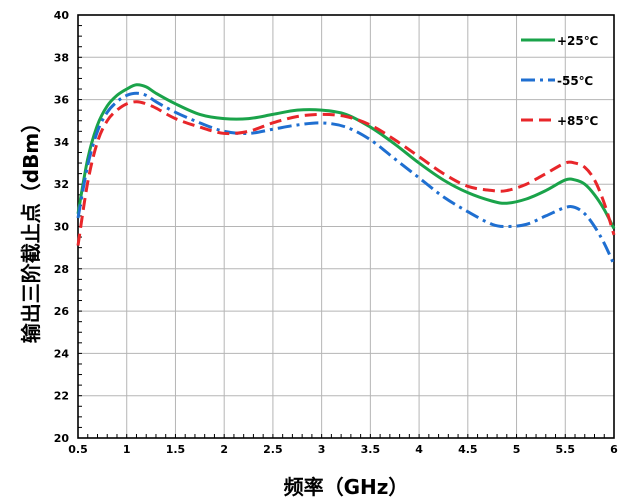  I want to click on x-tick-label: 3.5, so click(371, 449).